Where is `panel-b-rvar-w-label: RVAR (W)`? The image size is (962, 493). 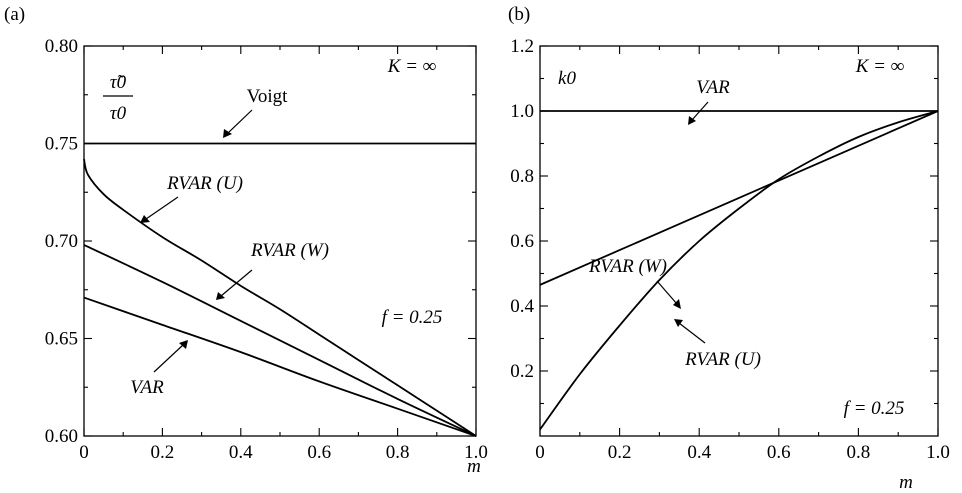
panel-b-rvar-w-label: RVAR (W) is located at coordinates (627, 266).